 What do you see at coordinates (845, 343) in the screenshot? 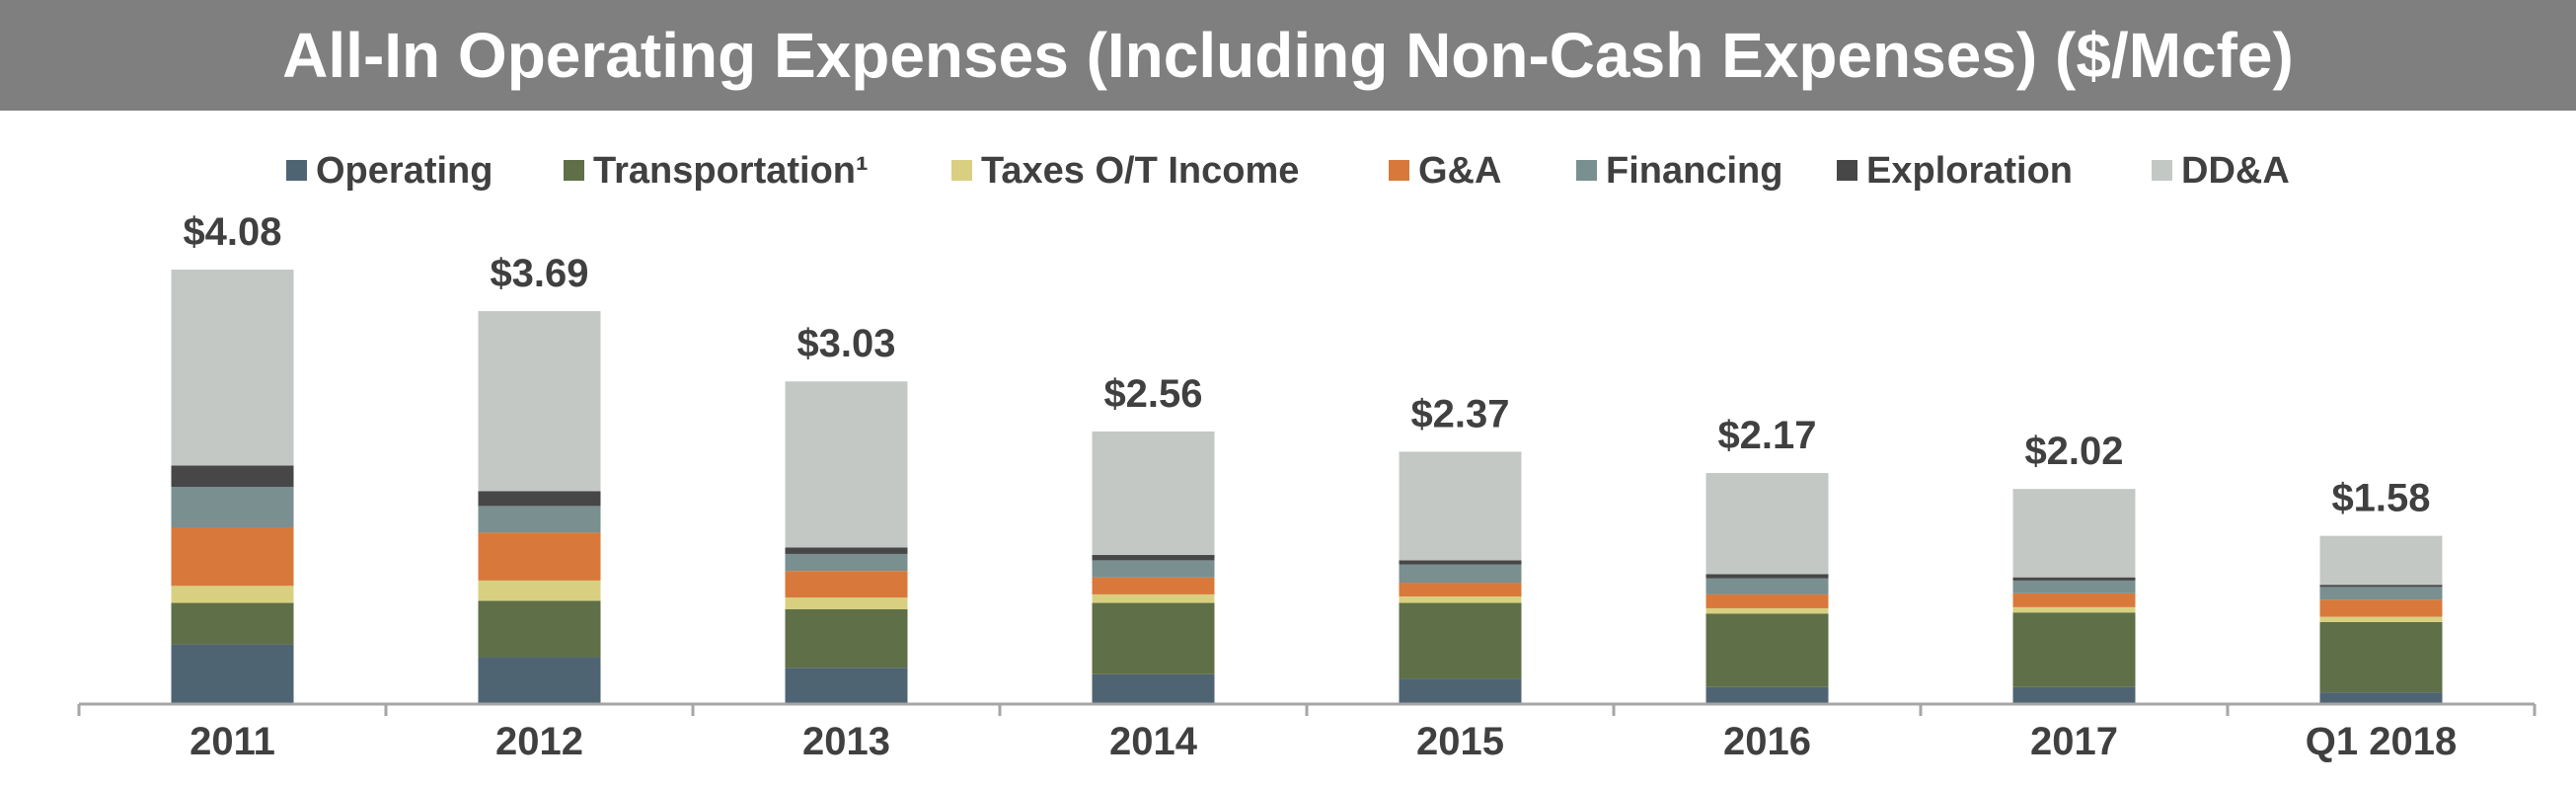
I see `total-label: $3.03` at bounding box center [845, 343].